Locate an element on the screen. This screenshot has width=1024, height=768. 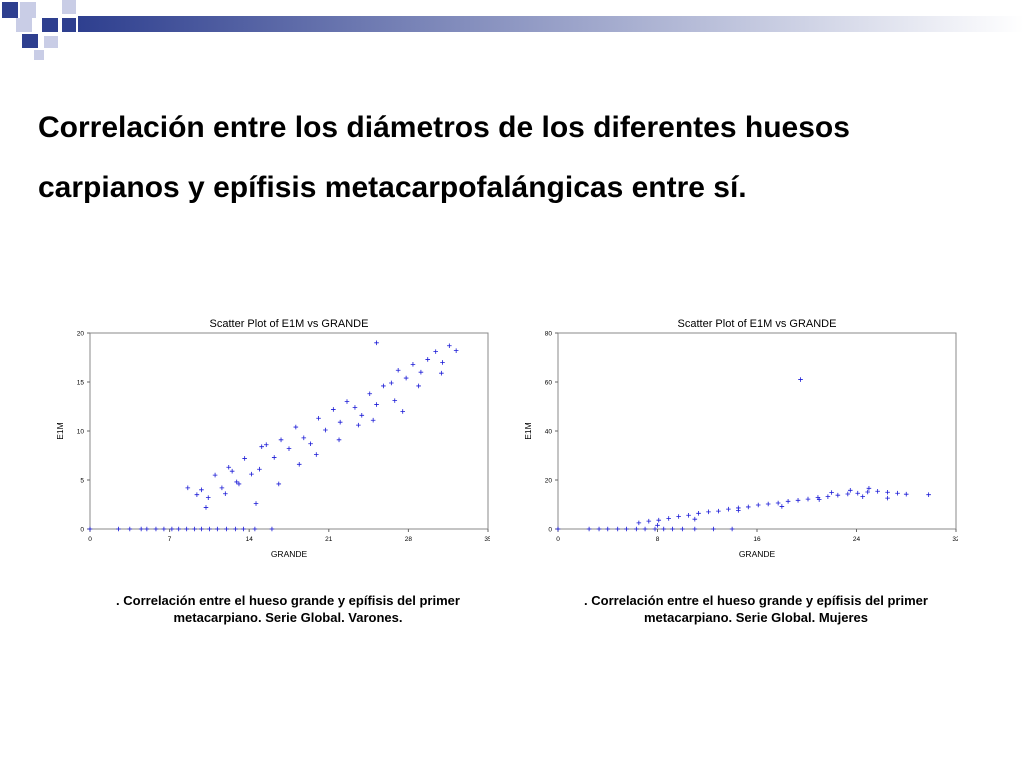
y-tick-label: 20 is located at coordinates (549, 481).